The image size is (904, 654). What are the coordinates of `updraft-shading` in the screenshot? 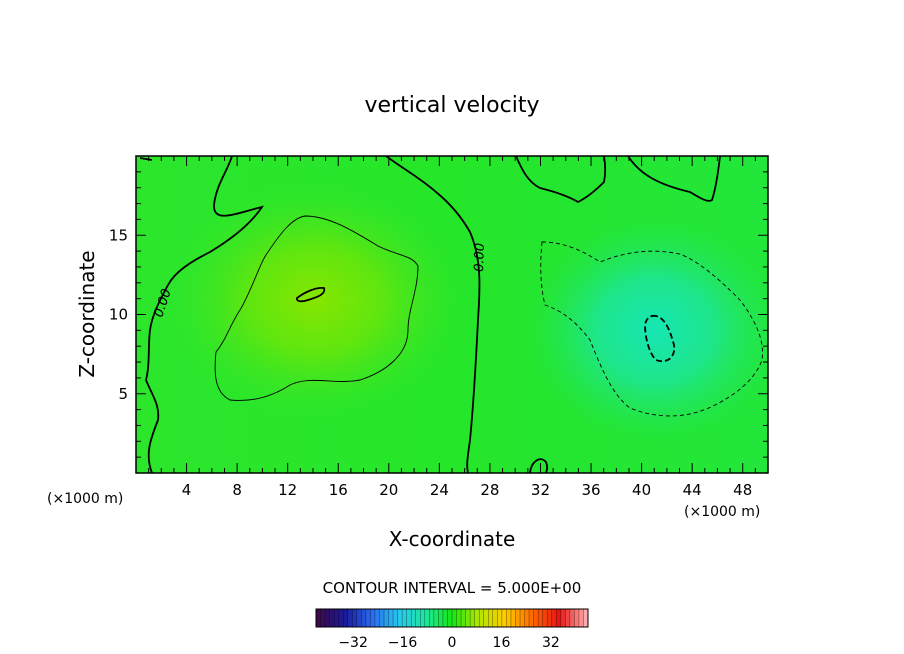 It's located at (315, 300).